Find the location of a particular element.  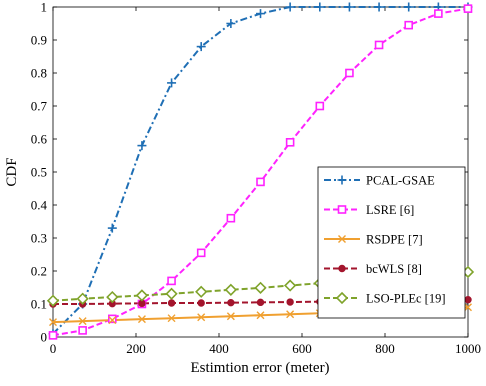

y-tick-label: 0.9 is located at coordinates (39, 40).